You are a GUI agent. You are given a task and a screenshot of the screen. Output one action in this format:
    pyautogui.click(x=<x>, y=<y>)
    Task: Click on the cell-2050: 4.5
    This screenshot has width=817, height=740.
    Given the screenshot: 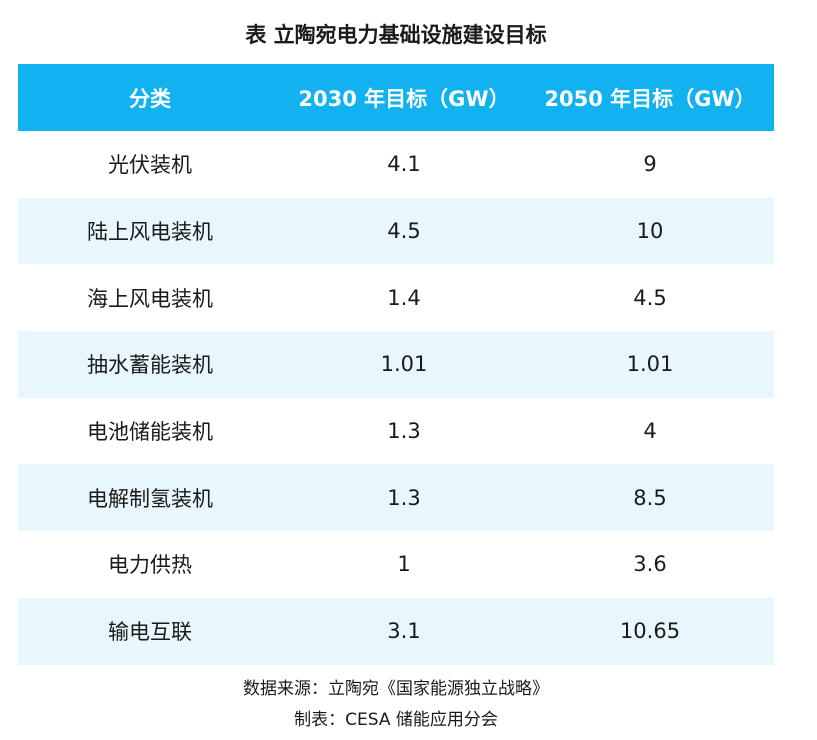 What is the action you would take?
    pyautogui.click(x=650, y=297)
    